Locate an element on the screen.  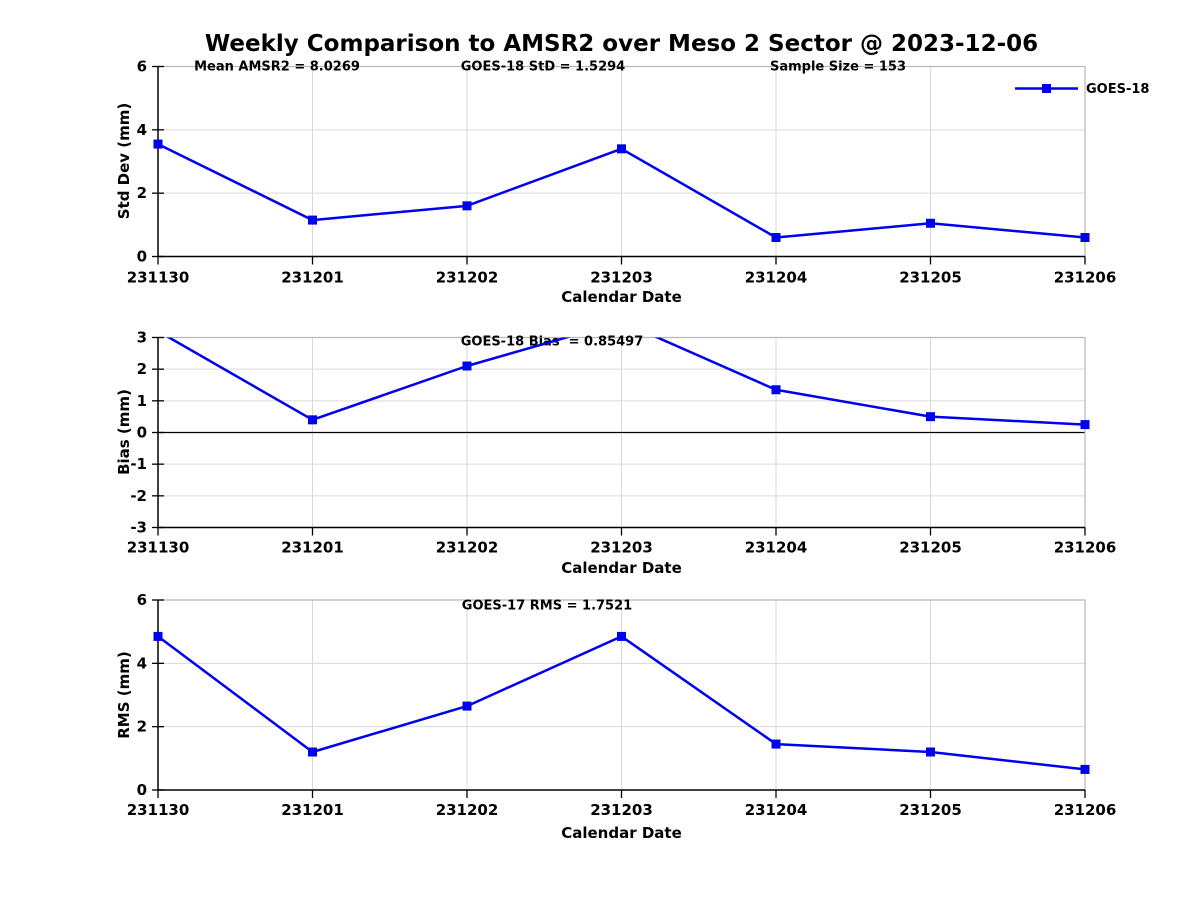
y-axis-label-bias: Bias (mm) is located at coordinates (124, 432).